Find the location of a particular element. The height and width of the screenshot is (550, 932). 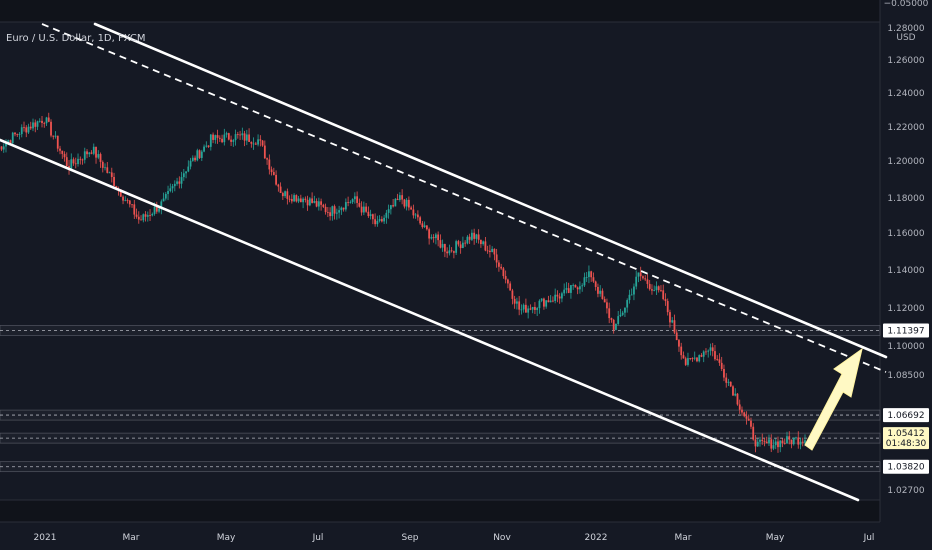

current-price-text: 1.05412 is located at coordinates (905, 434).